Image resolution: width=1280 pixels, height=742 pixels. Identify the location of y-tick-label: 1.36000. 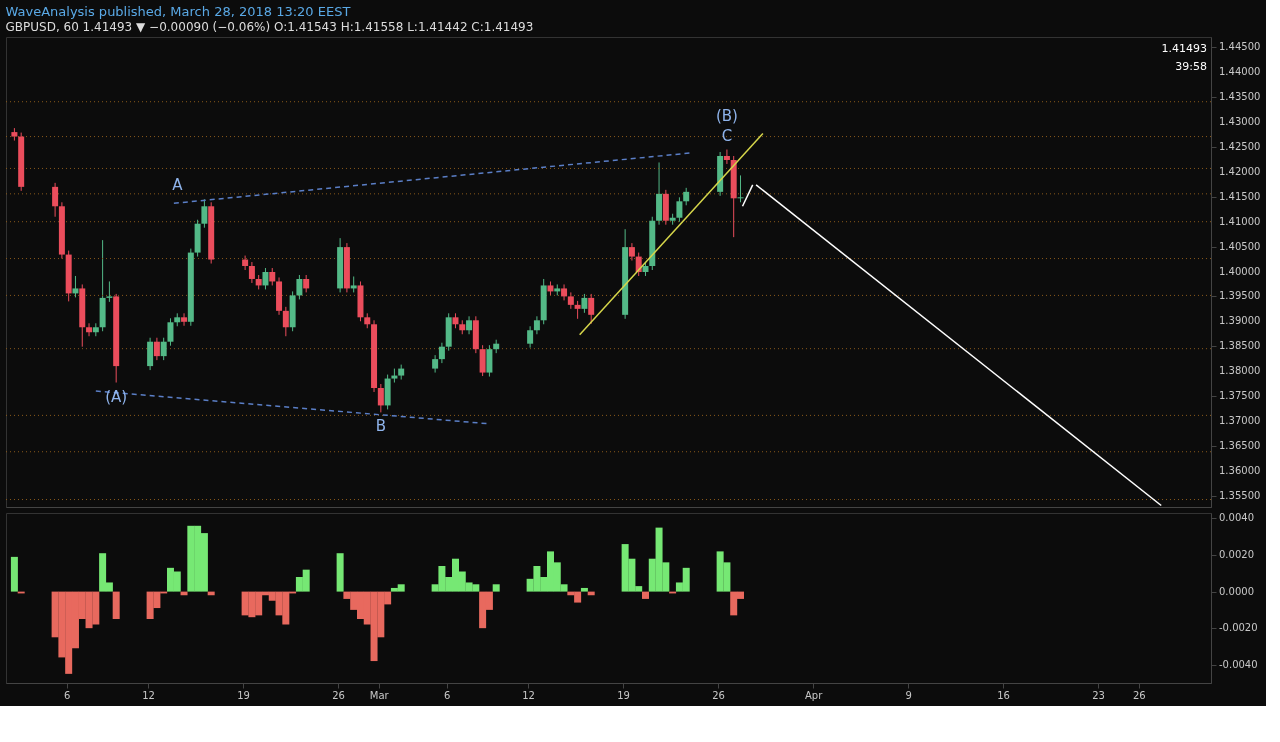
(1240, 470).